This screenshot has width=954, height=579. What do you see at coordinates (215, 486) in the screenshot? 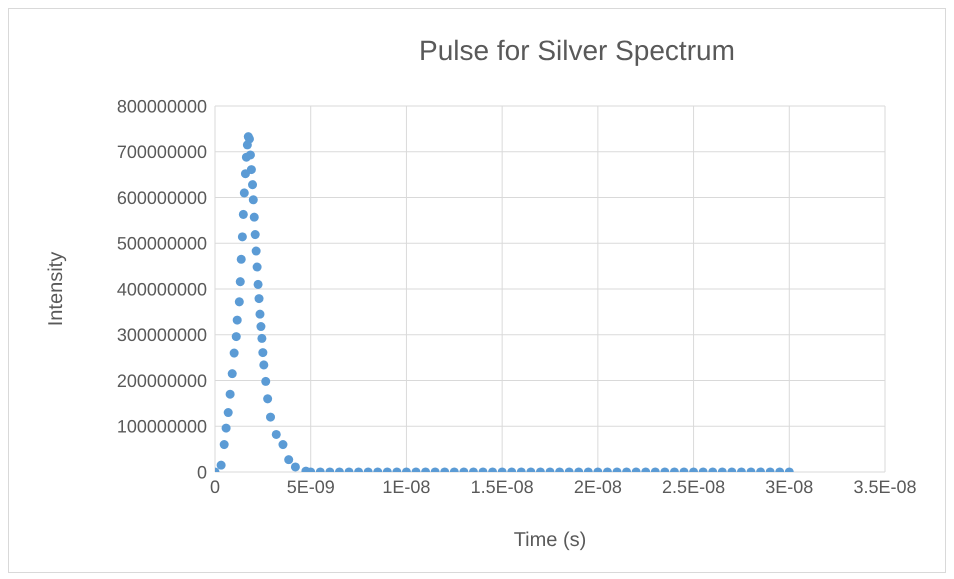
I see `x-tick-label: 0` at bounding box center [215, 486].